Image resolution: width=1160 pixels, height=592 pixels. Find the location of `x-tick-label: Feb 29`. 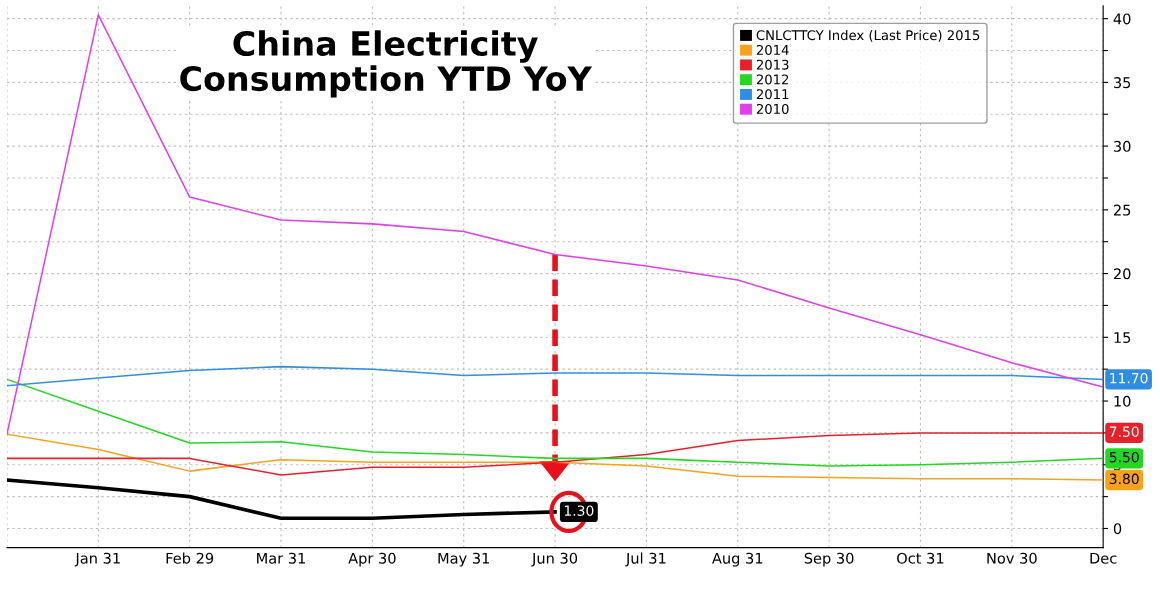

x-tick-label: Feb 29 is located at coordinates (190, 558).